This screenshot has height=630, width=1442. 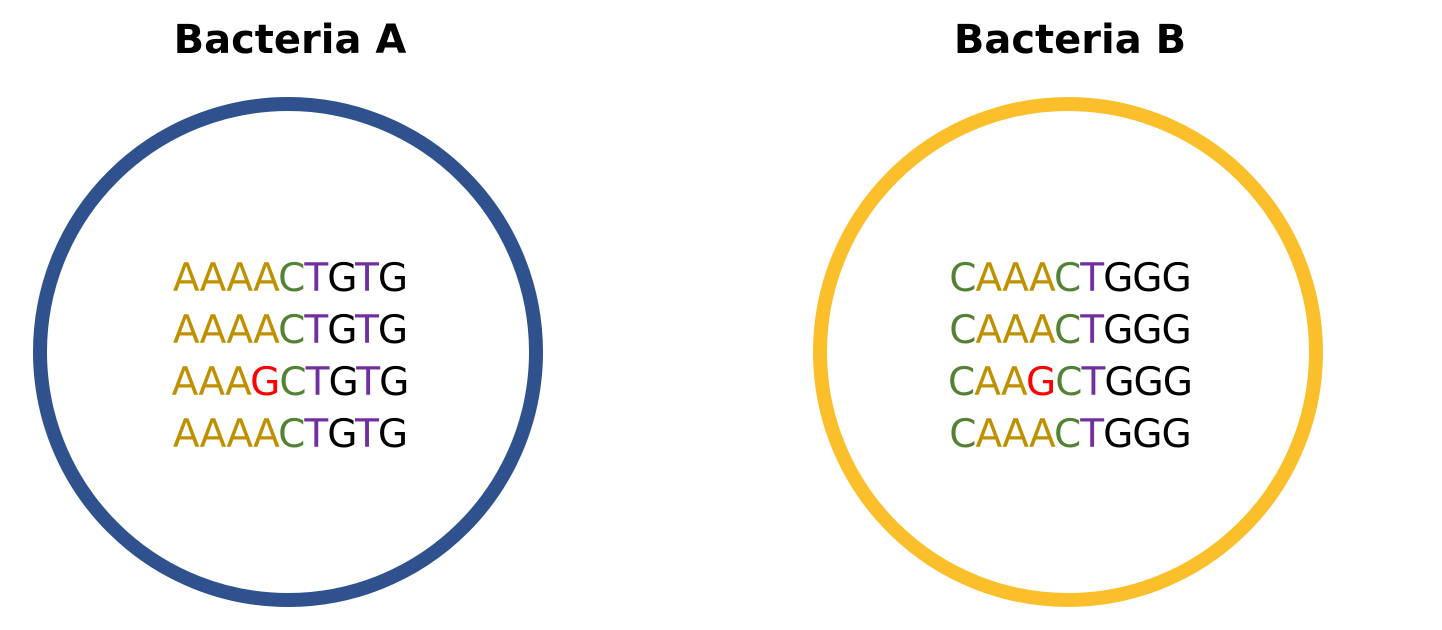 What do you see at coordinates (1000, 382) in the screenshot?
I see `adenine-nucleotide: AA` at bounding box center [1000, 382].